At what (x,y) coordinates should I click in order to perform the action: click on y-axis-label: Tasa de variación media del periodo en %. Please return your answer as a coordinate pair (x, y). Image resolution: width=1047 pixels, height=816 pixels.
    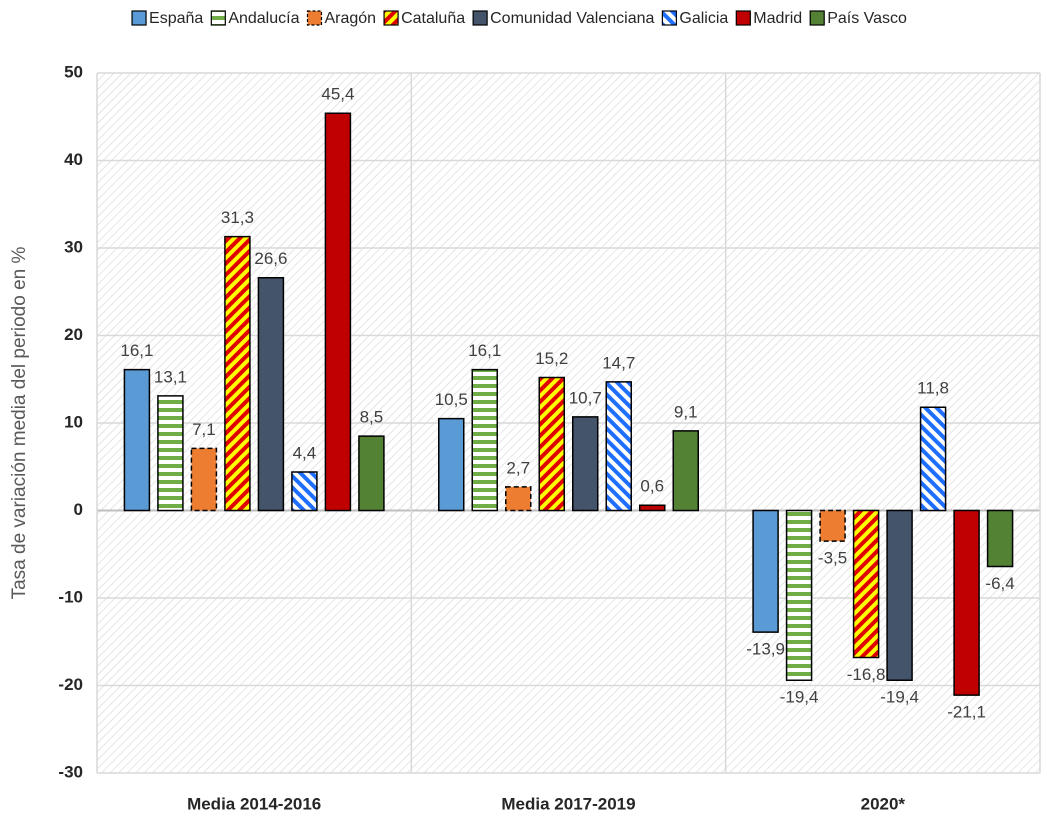
    Looking at the image, I should click on (19, 423).